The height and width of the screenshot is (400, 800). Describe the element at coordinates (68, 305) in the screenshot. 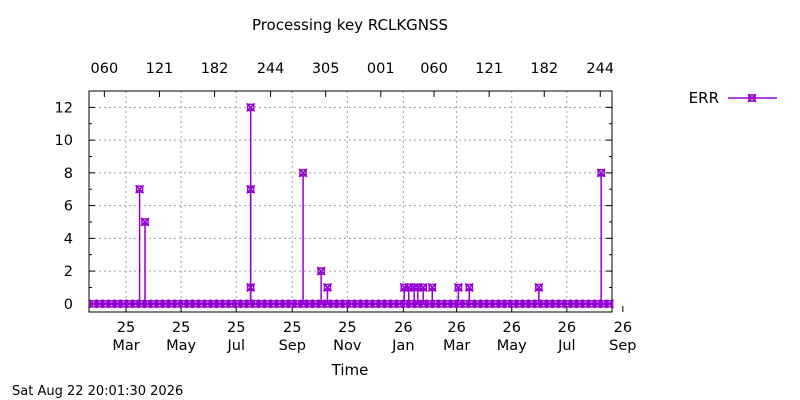

I see `y-tick-label: 0` at that location.